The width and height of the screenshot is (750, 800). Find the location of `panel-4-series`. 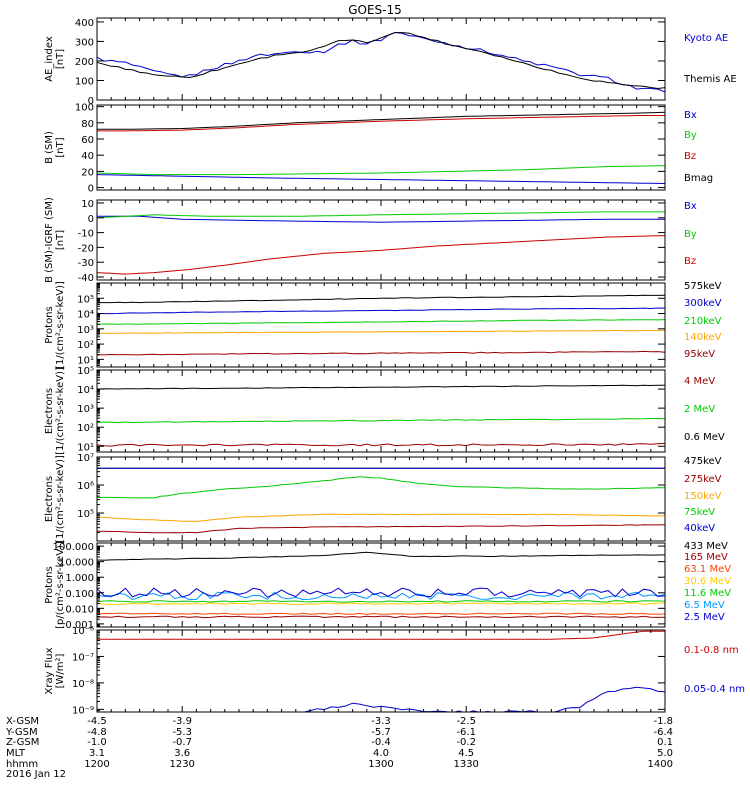

panel-4-series is located at coordinates (381, 325).